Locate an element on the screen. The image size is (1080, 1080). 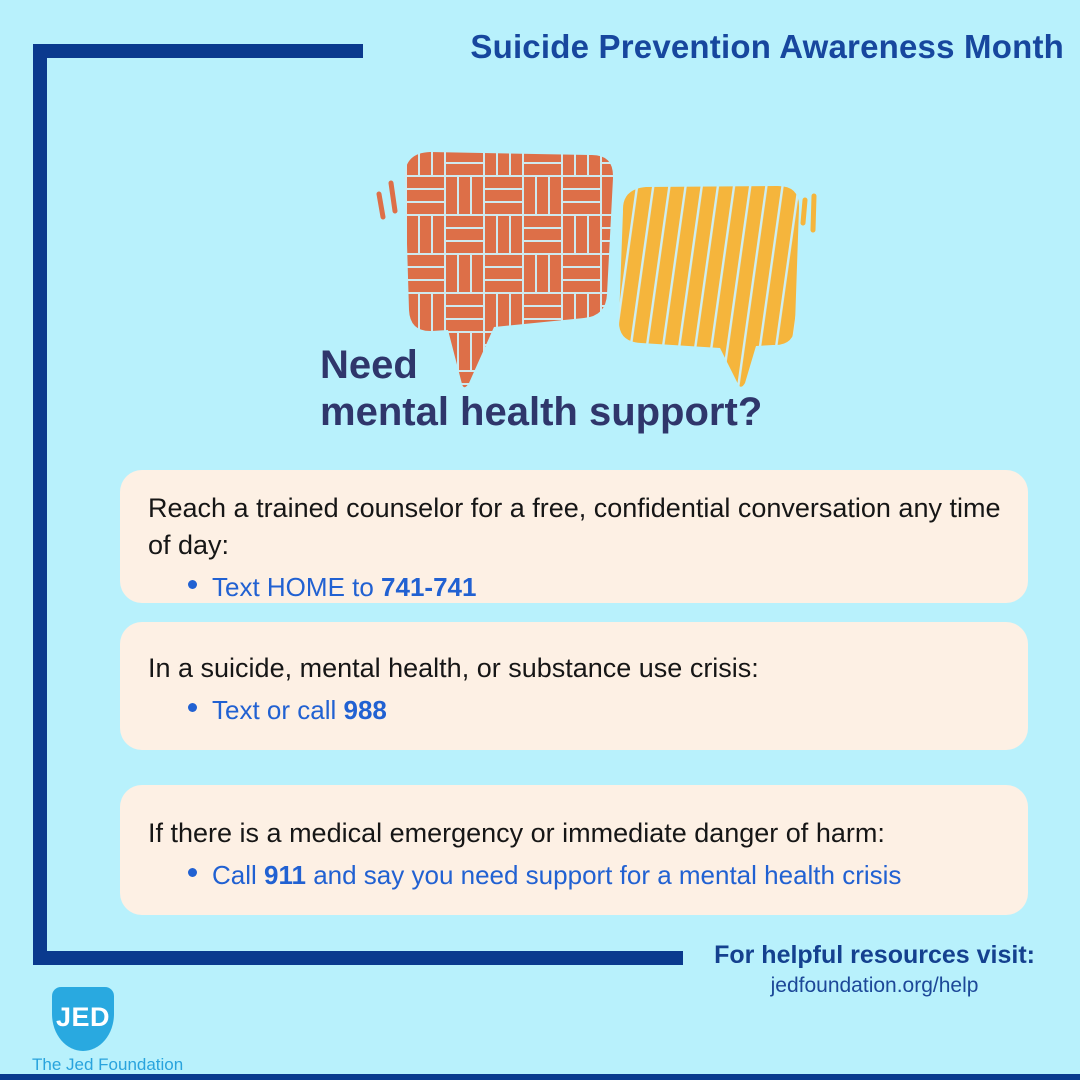
jed-logo: JED is located at coordinates (83, 1019).